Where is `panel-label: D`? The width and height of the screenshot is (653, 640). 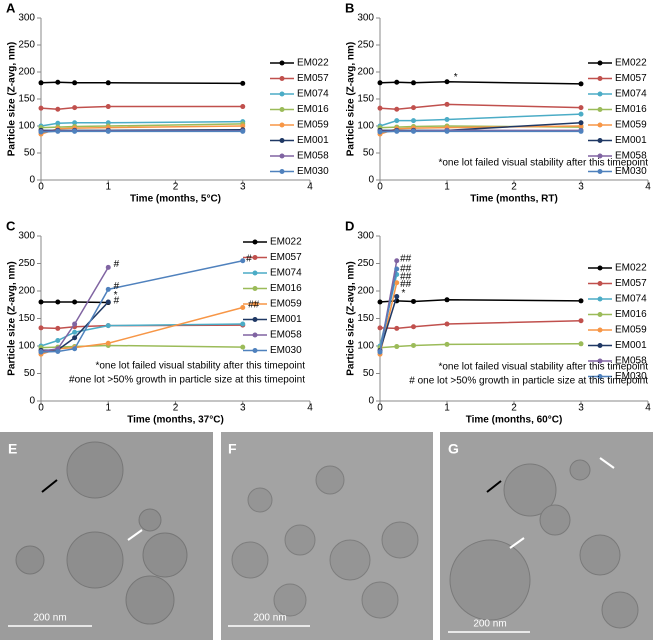 panel-label: D is located at coordinates (349, 225).